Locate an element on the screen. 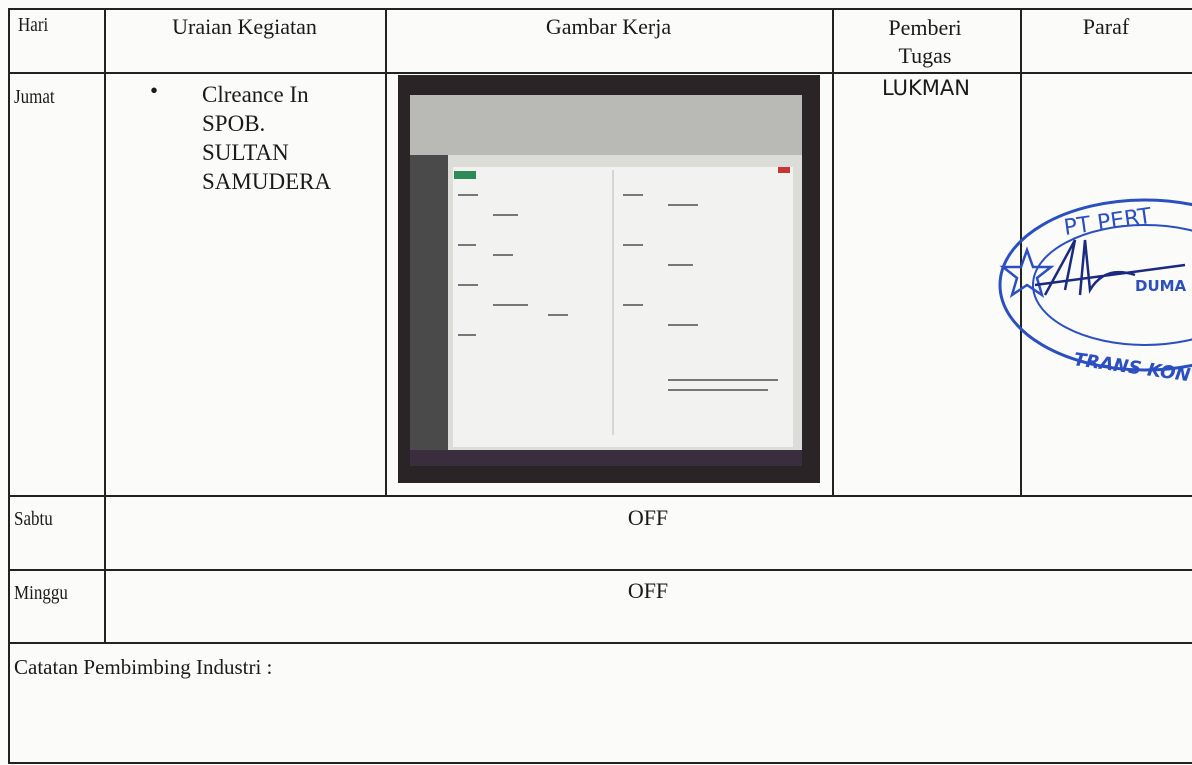 This screenshot has height=765, width=1192. notes-label: Catatan Pembimbing Industri : is located at coordinates (143, 667).